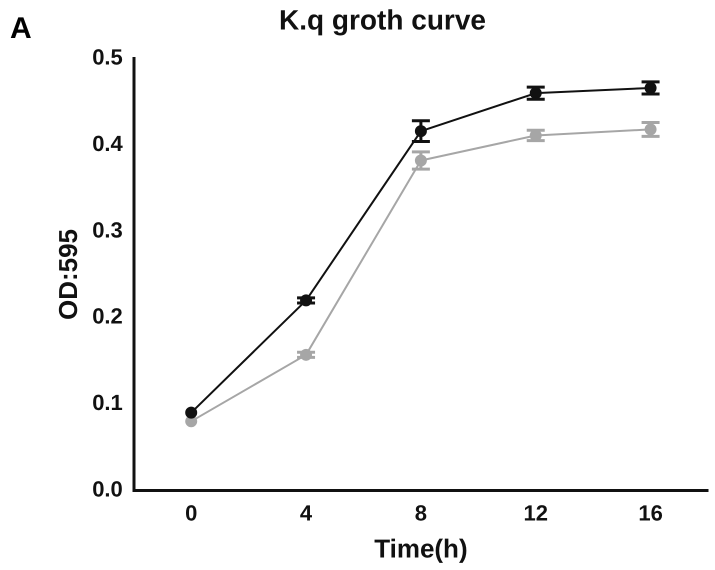  What do you see at coordinates (306, 513) in the screenshot?
I see `x-tick-label: 4` at bounding box center [306, 513].